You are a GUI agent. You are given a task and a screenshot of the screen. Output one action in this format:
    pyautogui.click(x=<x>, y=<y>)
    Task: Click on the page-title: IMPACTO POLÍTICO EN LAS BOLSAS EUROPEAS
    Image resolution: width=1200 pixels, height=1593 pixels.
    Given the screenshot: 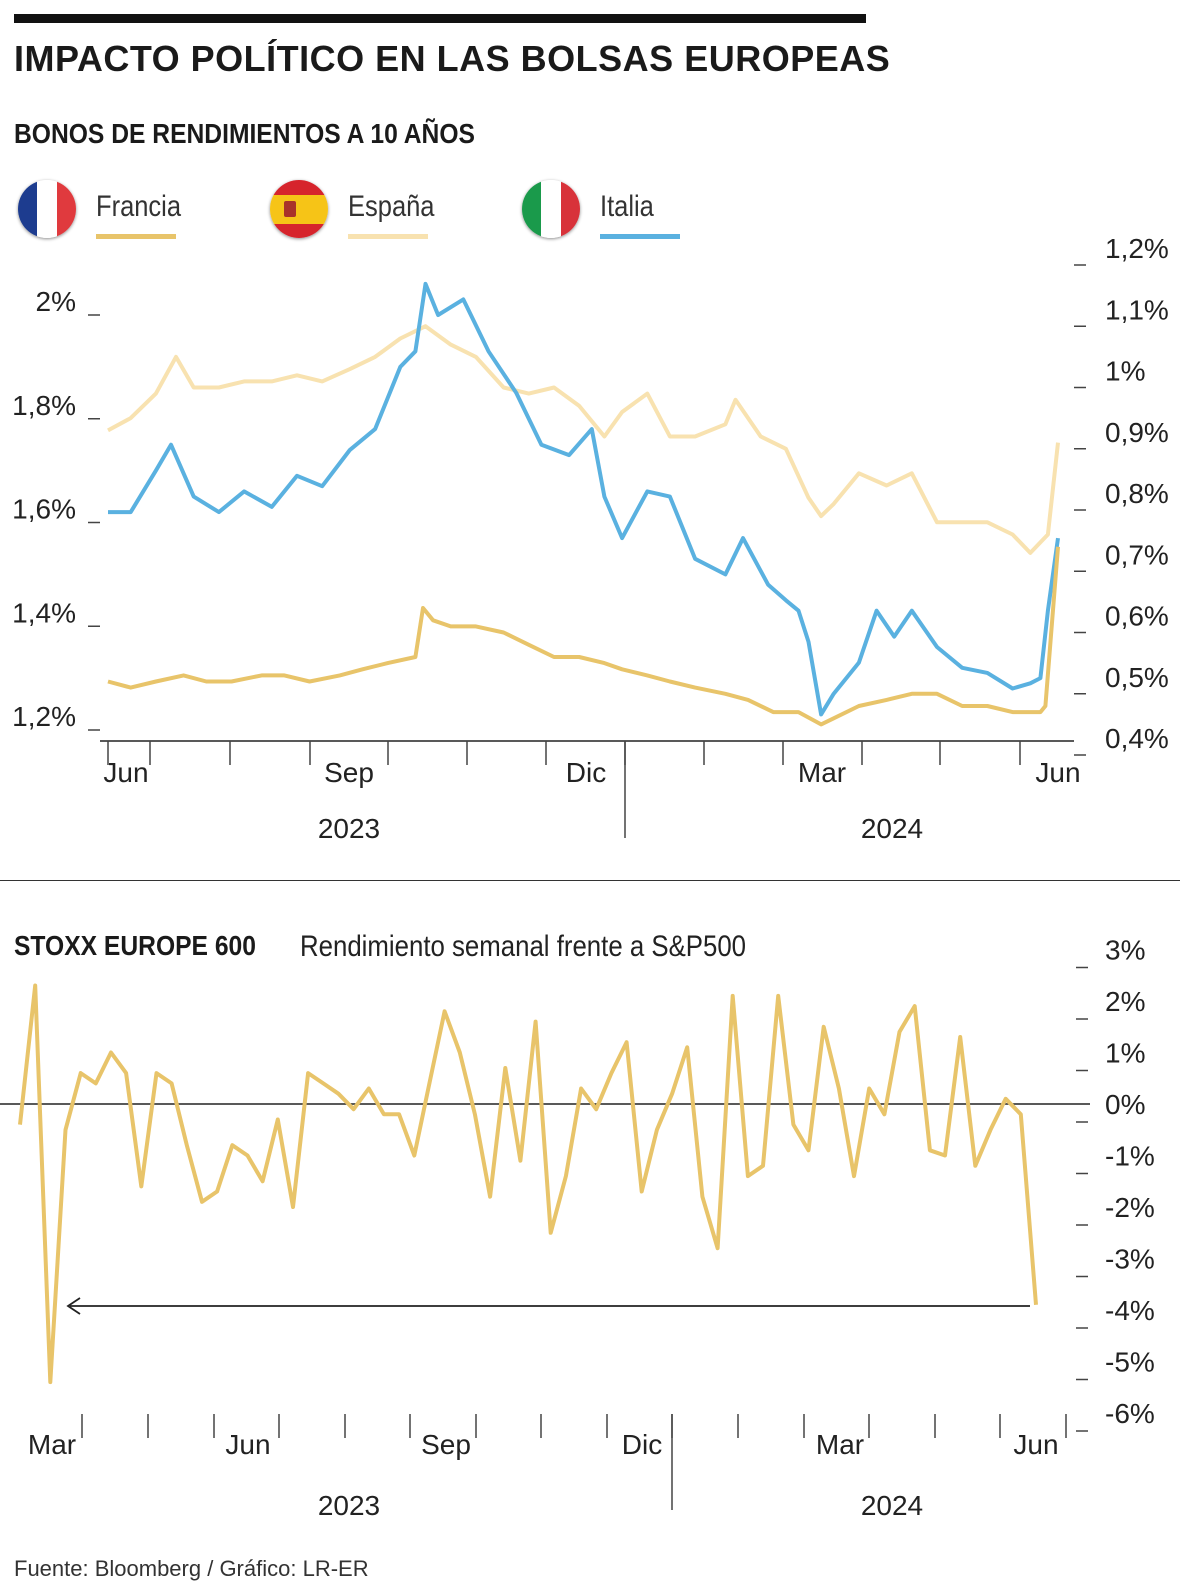 What is the action you would take?
    pyautogui.click(x=452, y=58)
    